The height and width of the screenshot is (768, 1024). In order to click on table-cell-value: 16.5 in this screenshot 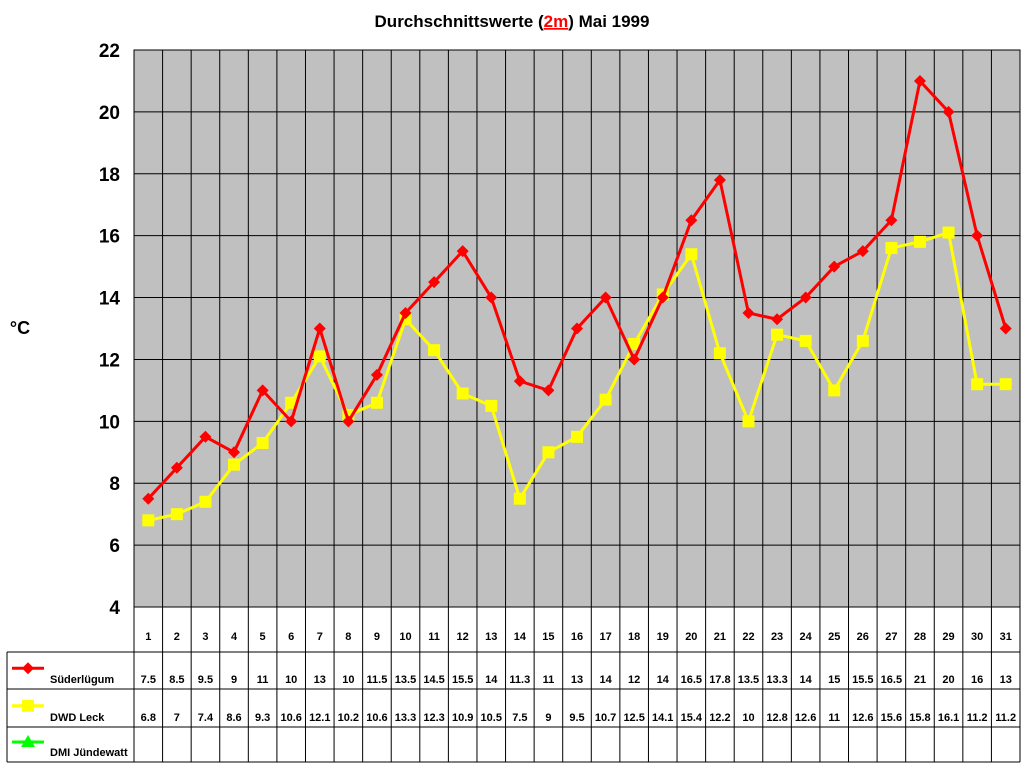, I will do `click(891, 680)`.